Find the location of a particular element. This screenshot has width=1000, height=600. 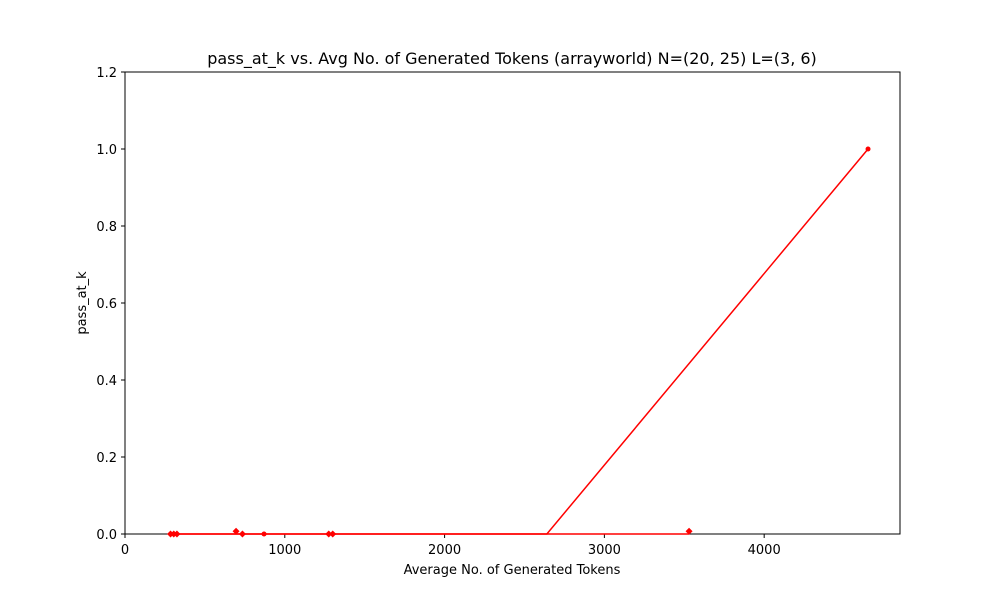

x-tick-label: 3000 is located at coordinates (604, 550).